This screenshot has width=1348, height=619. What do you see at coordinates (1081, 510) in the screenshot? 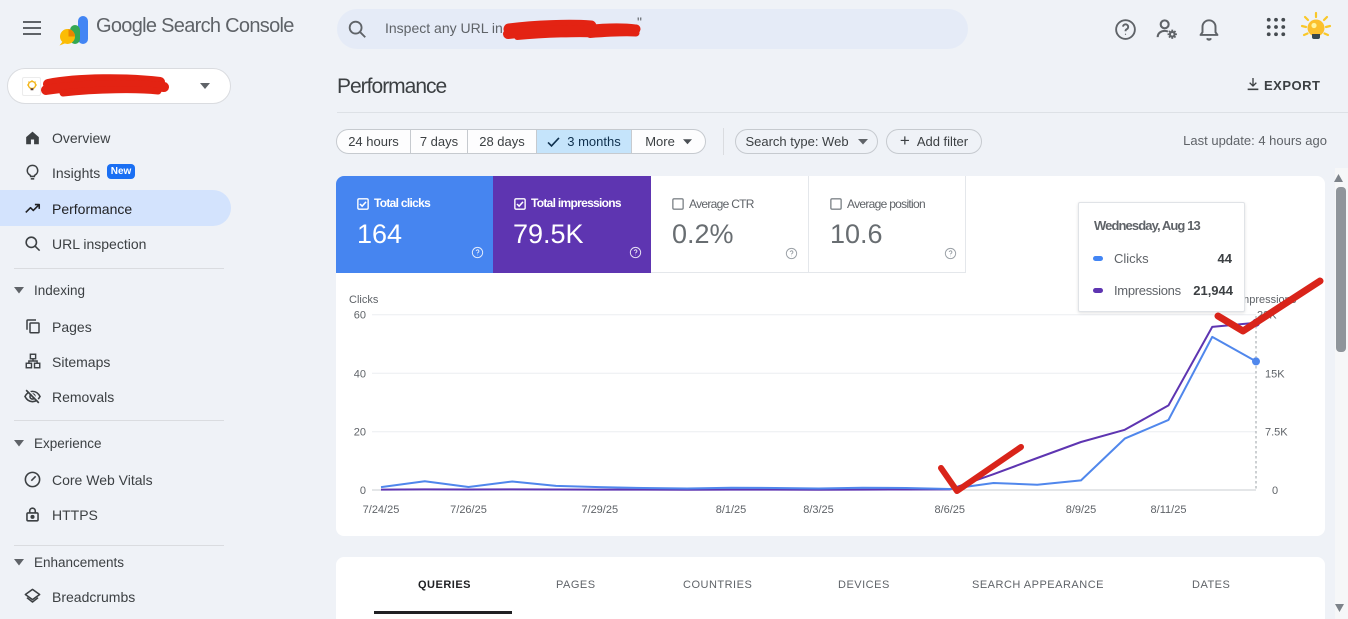
I see `svg-text: 8/9/25` at bounding box center [1081, 510].